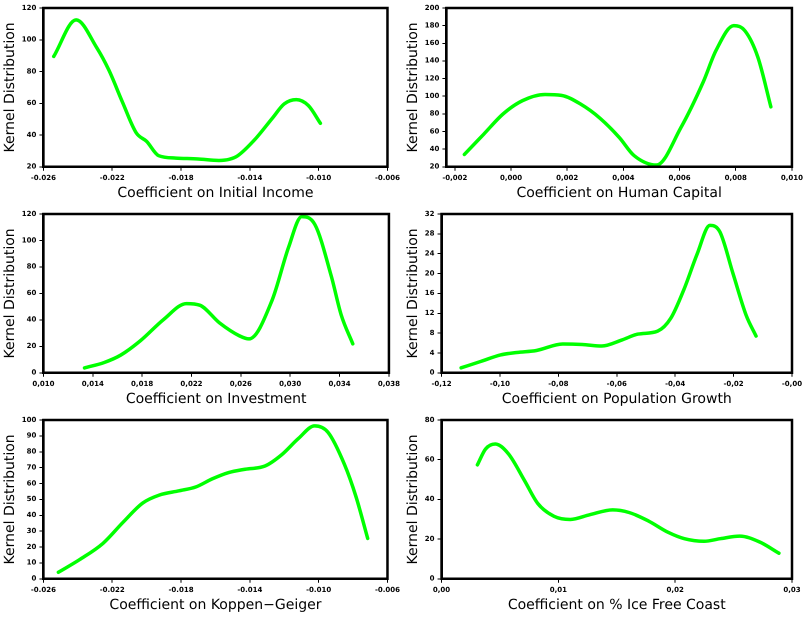 The image size is (807, 620). I want to click on x-axis-title: Coefficient on Human Capital, so click(619, 193).